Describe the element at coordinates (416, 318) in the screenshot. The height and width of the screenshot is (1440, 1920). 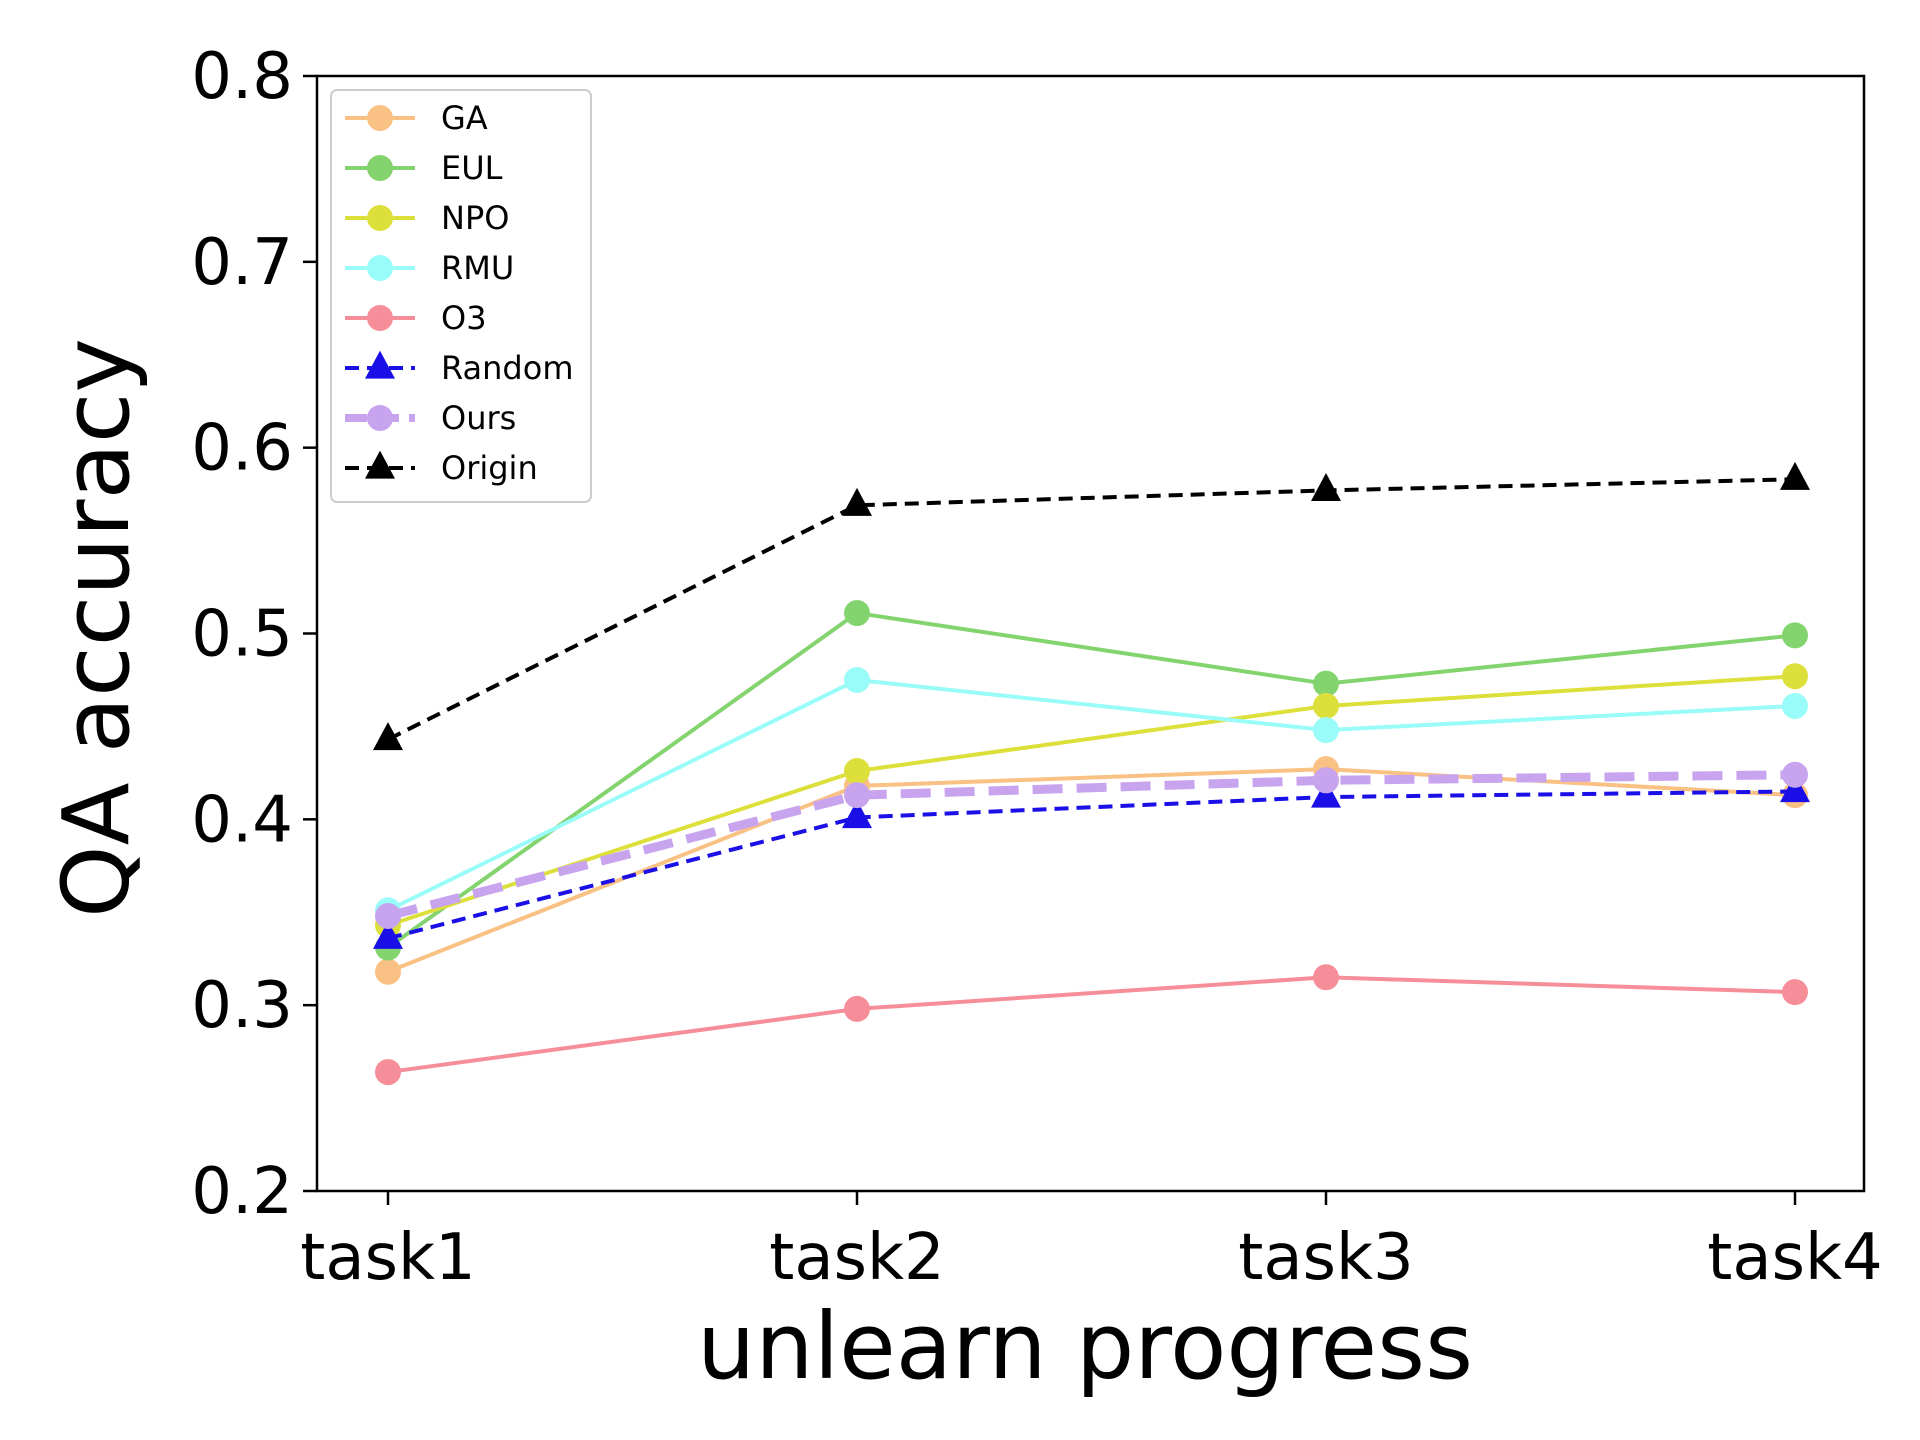
I see `legend-entry: O3` at that location.